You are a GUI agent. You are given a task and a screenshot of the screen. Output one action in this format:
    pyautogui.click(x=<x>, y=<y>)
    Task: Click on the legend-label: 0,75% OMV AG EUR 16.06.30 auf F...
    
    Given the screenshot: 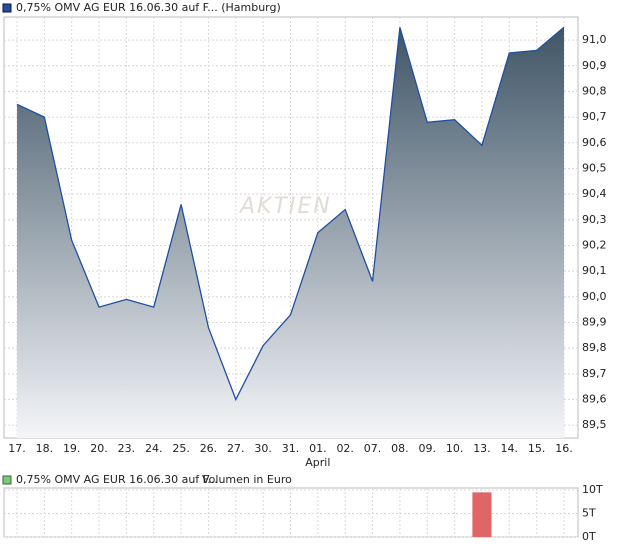 What is the action you would take?
    pyautogui.click(x=117, y=479)
    